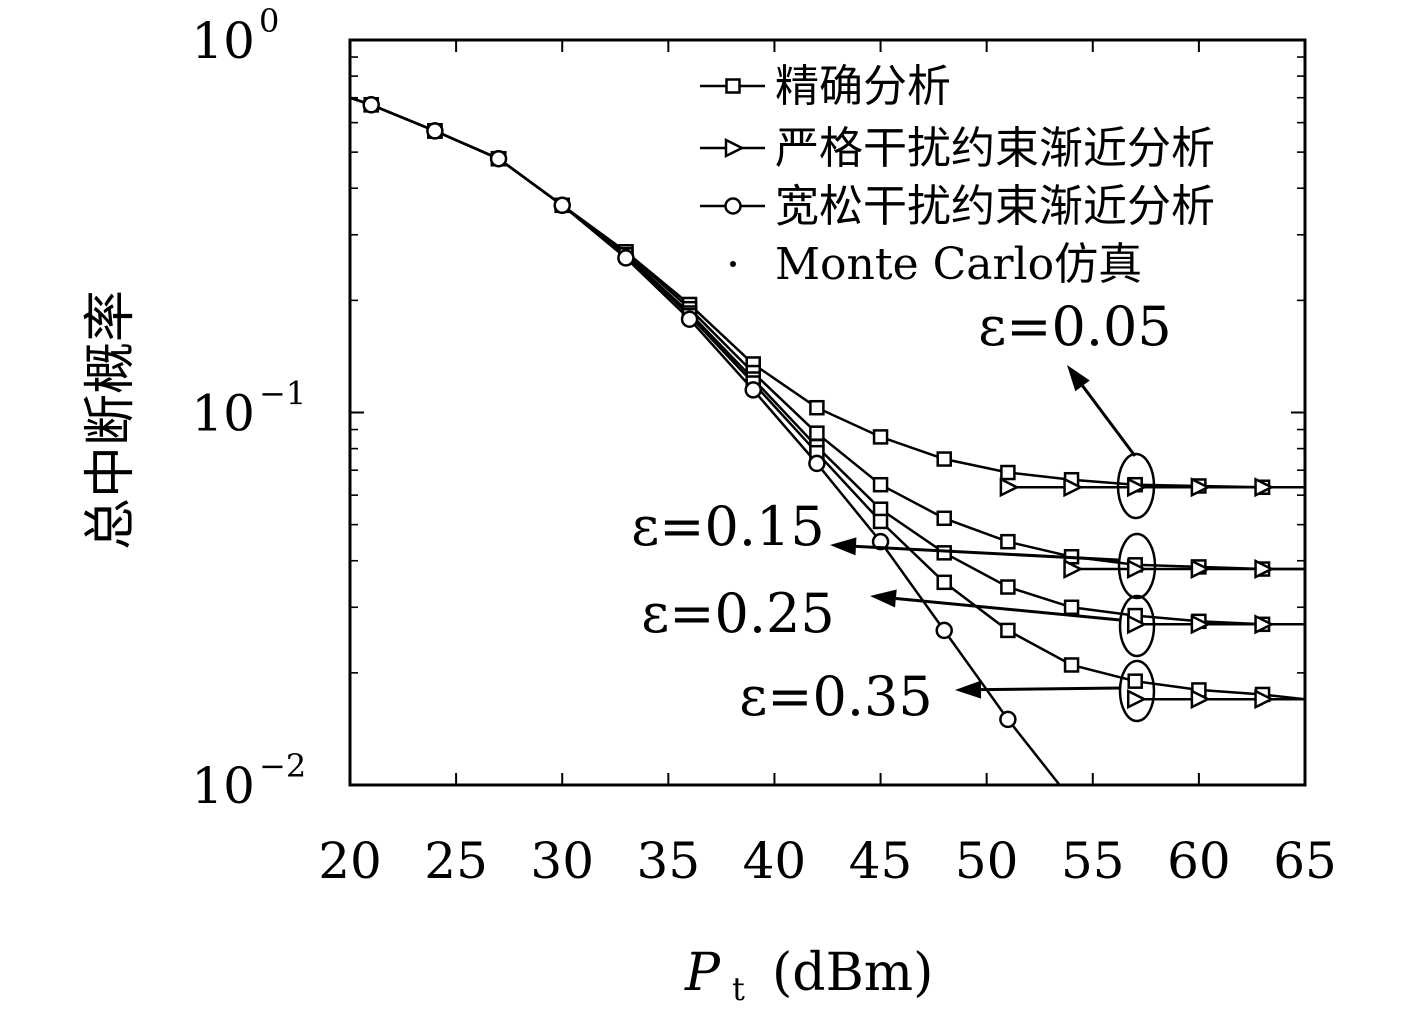  What do you see at coordinates (727, 526) in the screenshot?
I see `annotation-label-1: ε=0.15` at bounding box center [727, 526].